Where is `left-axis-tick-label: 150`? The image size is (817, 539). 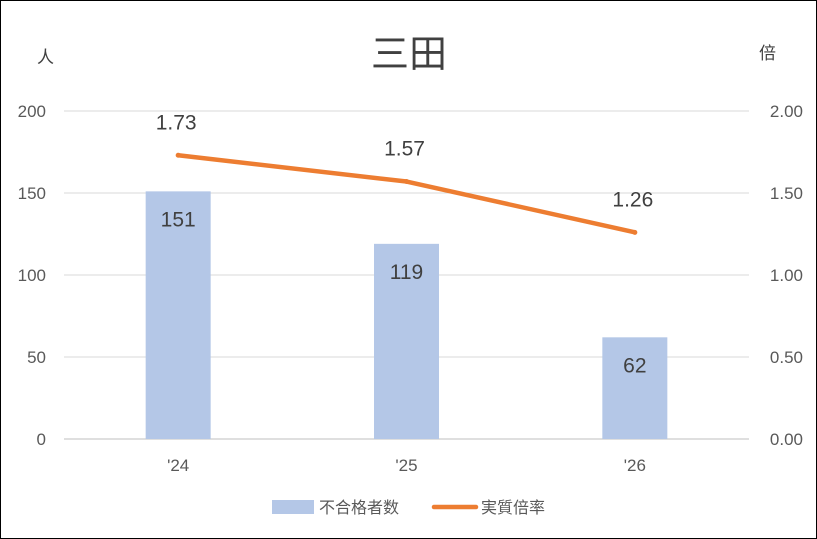
left-axis-tick-label: 150 is located at coordinates (32, 193).